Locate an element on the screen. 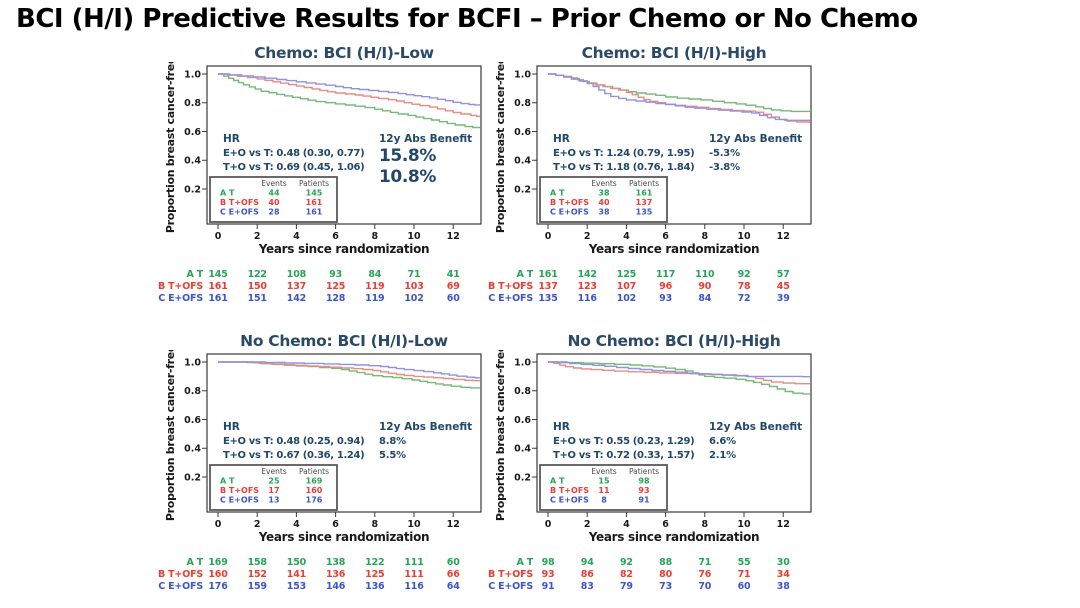 The image size is (1080, 608). risk-count: 39 is located at coordinates (783, 298).